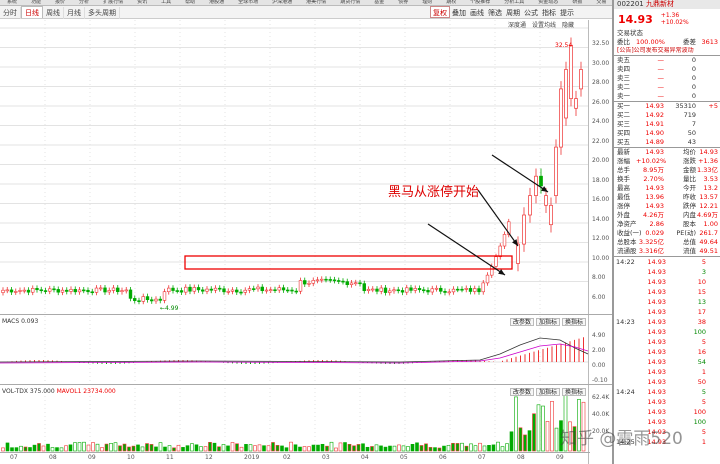 The image size is (720, 464). Describe the element at coordinates (548, 2) in the screenshot. I see `menu-item: 资金动态` at that location.